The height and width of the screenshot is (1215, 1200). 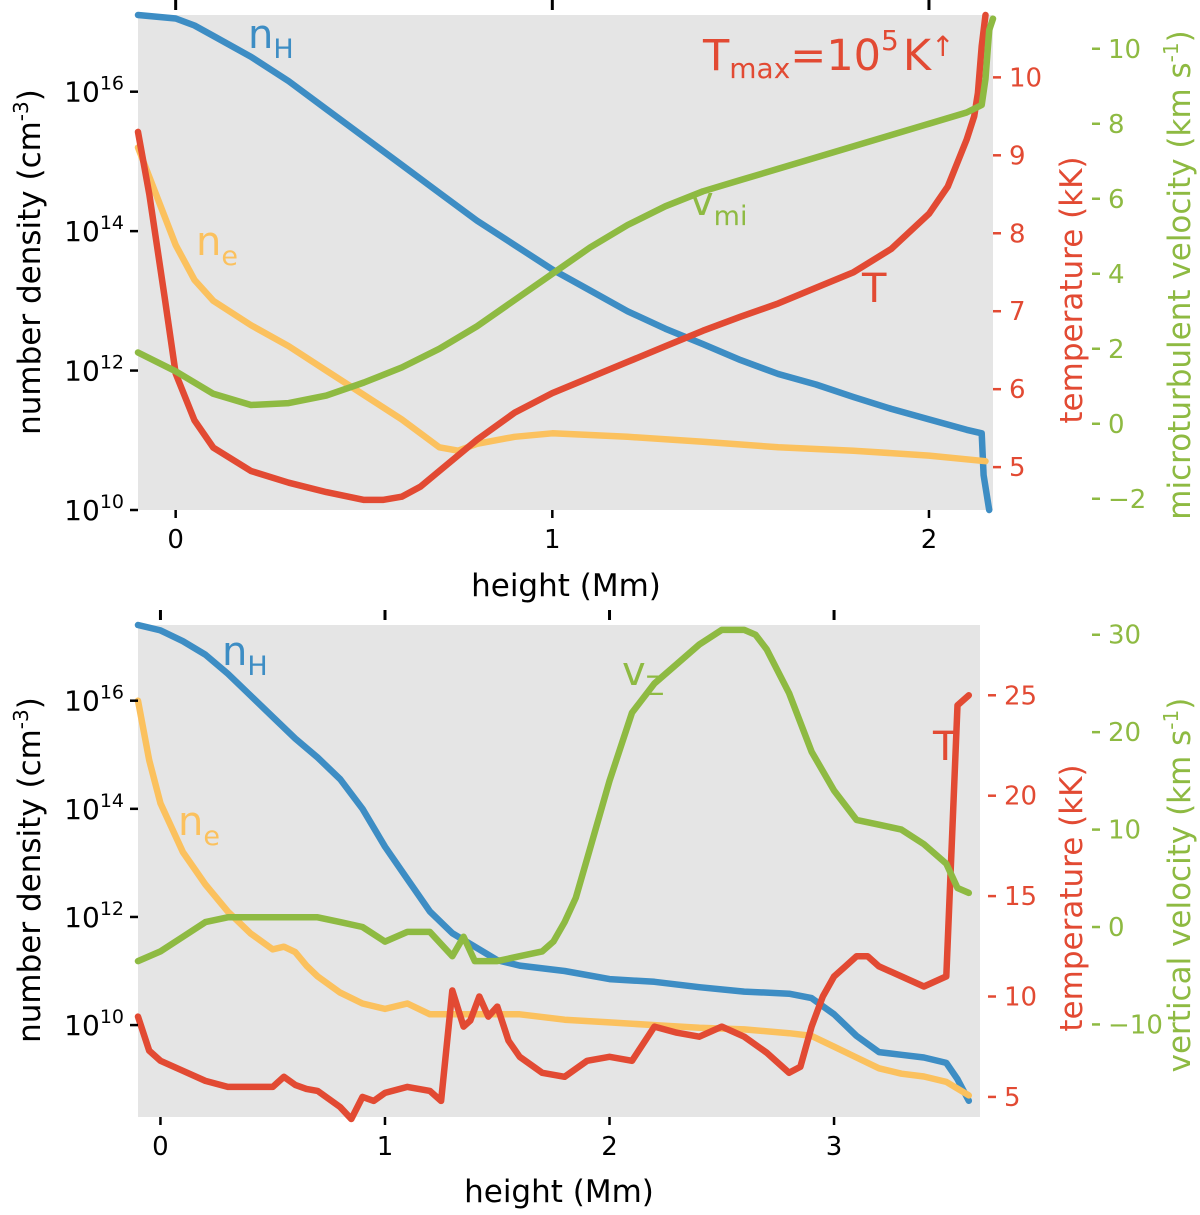 I want to click on temperature-tick-label: 7, so click(x=1017, y=312).